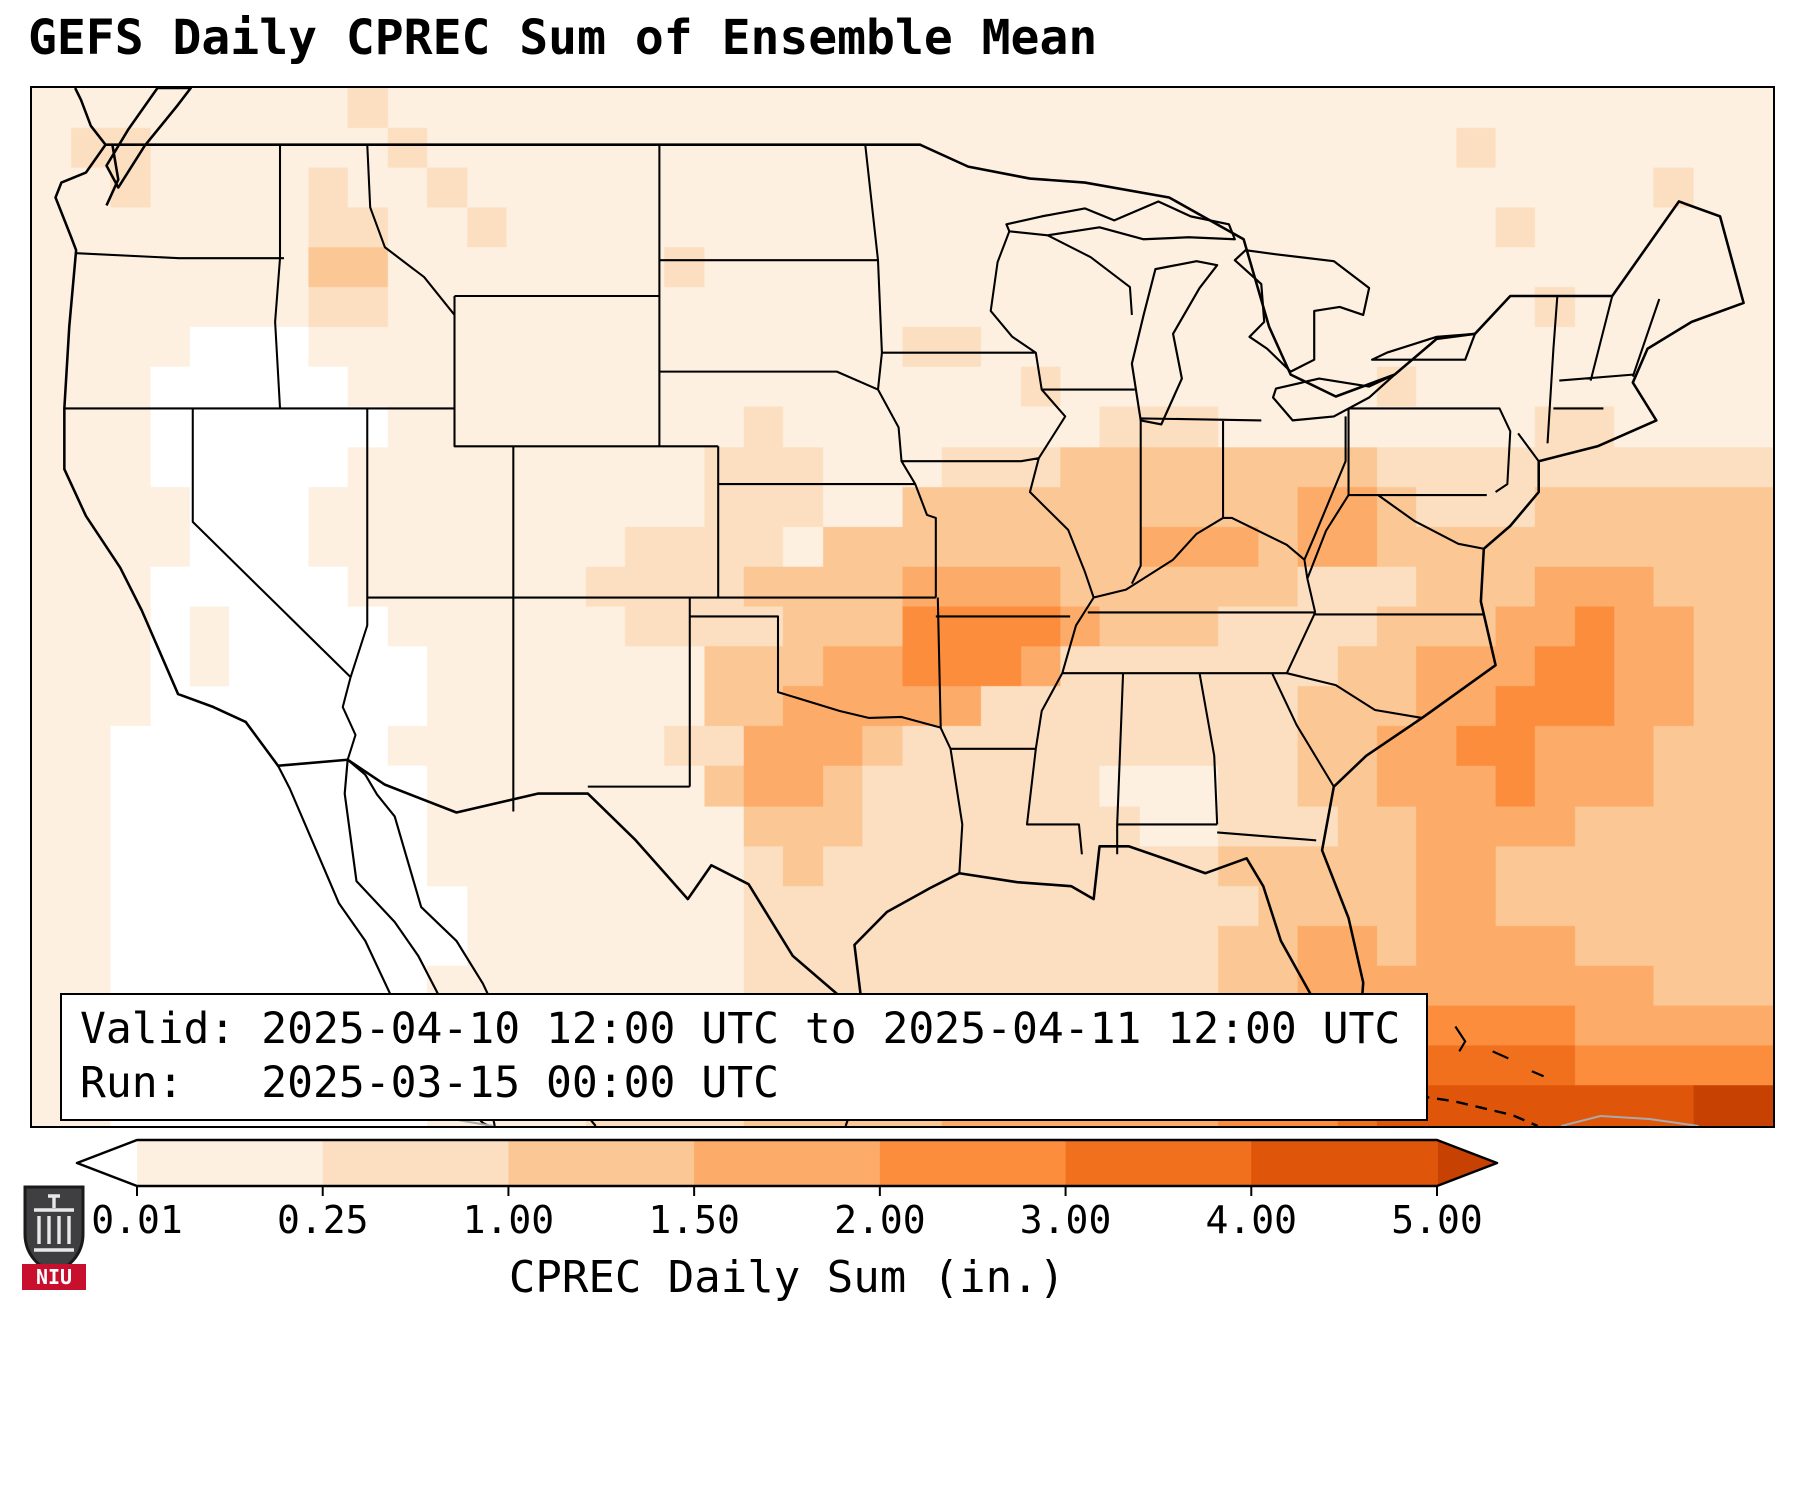 The width and height of the screenshot is (1803, 1500). Describe the element at coordinates (1499, 1051) in the screenshot. I see `bahamas-islands` at that location.